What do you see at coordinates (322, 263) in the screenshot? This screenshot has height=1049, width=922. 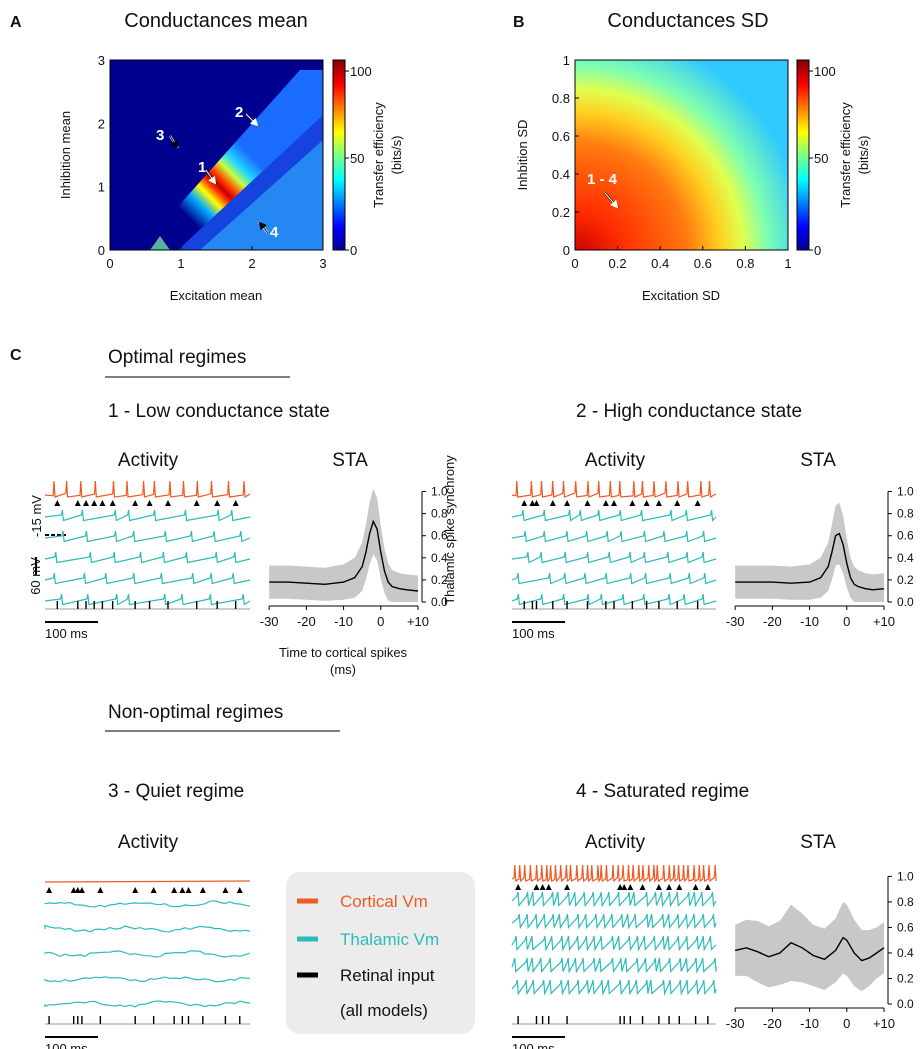 I see `x-tick-label: 3` at bounding box center [322, 263].